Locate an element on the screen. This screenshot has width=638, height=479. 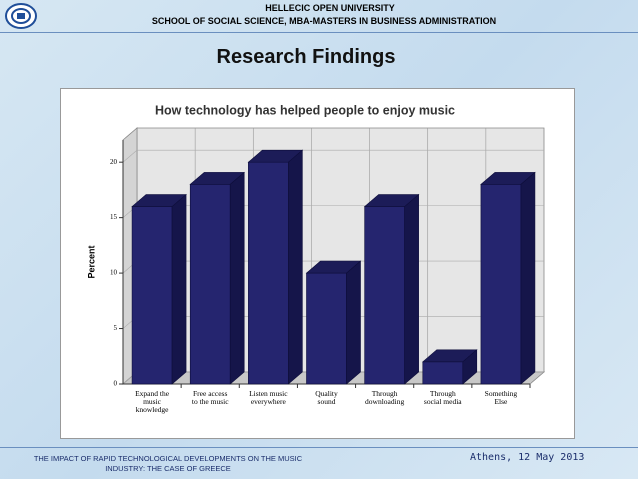
x-tick-label: Free access to the music is located at coordinates (210, 397).